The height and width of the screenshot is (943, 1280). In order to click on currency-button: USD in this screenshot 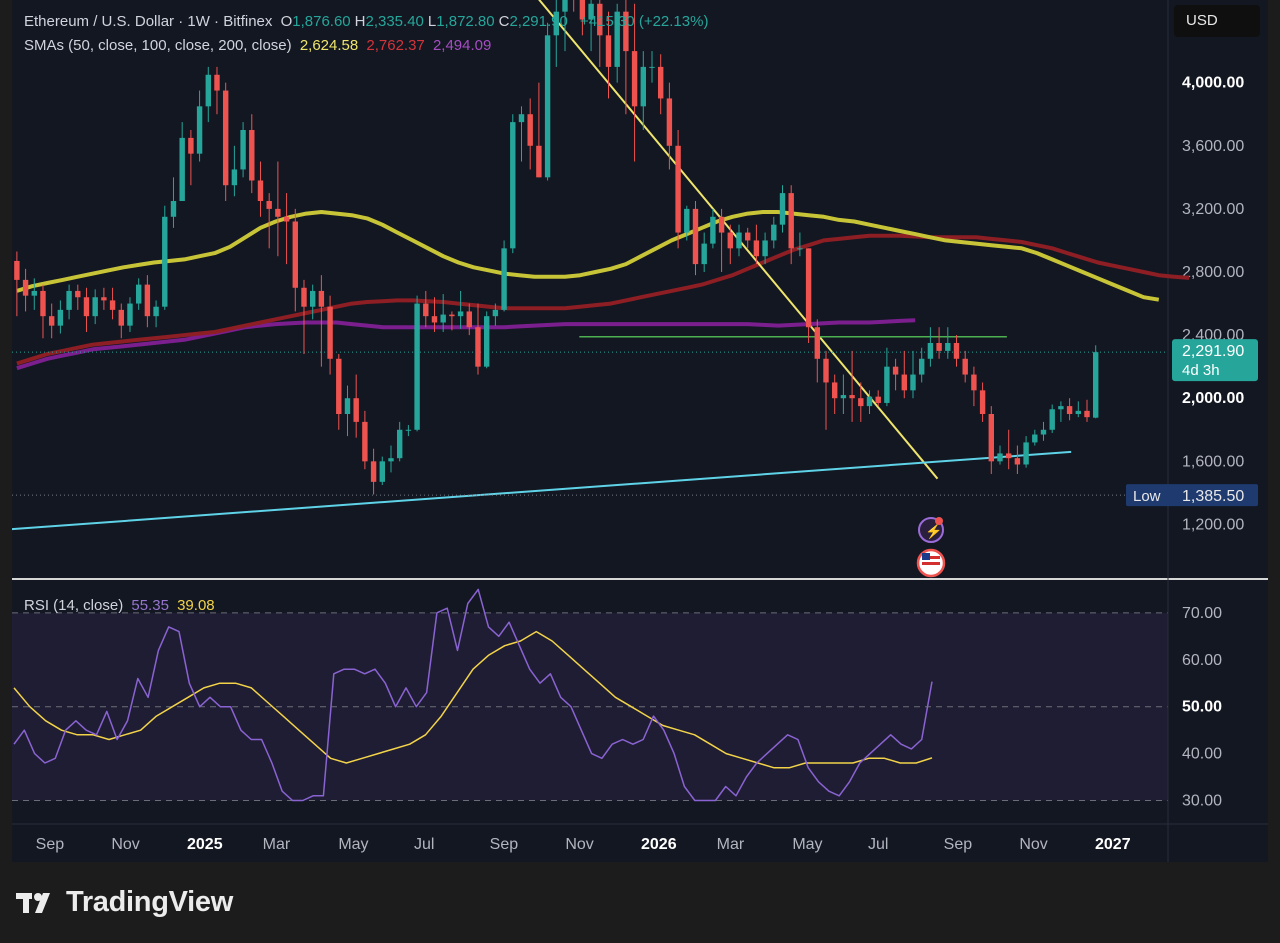, I will do `click(1217, 21)`.